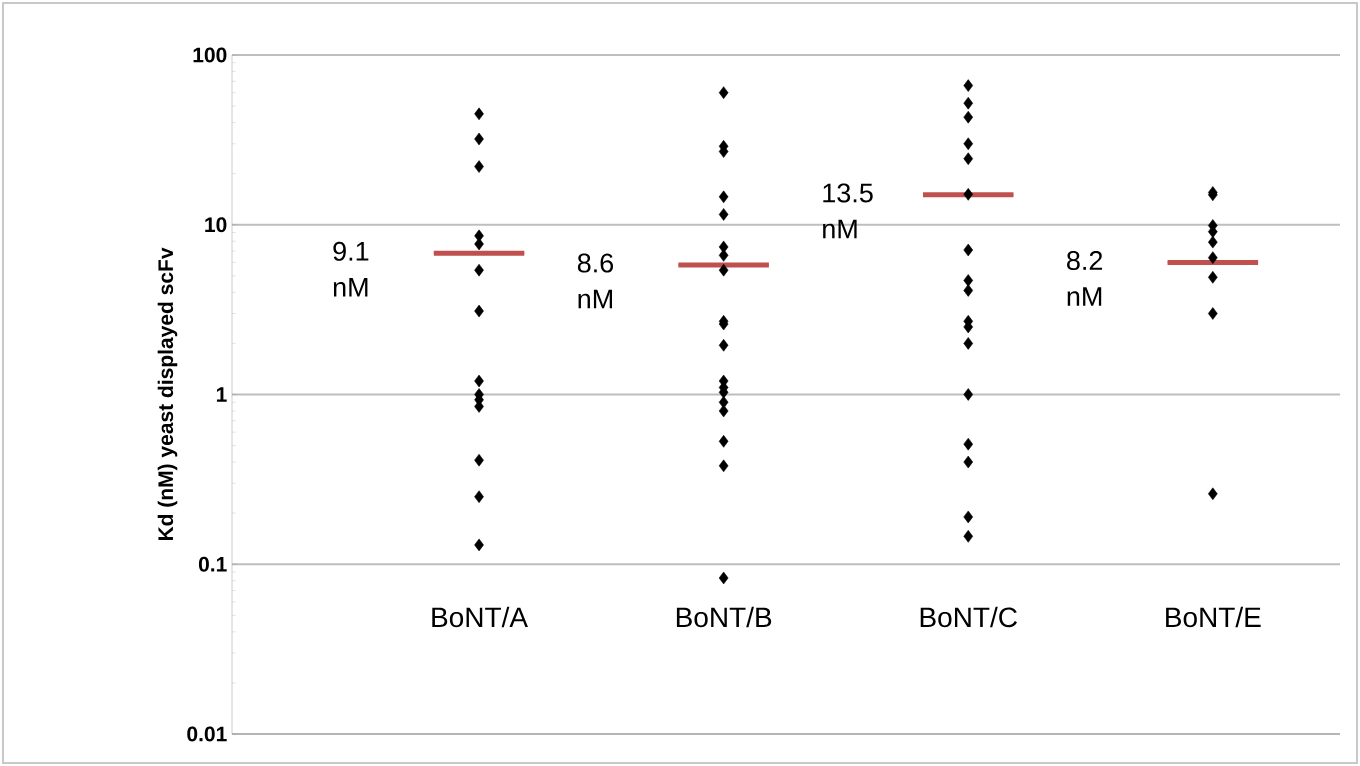 This screenshot has width=1360, height=766. I want to click on y-tick-label: 0.1, so click(212, 564).